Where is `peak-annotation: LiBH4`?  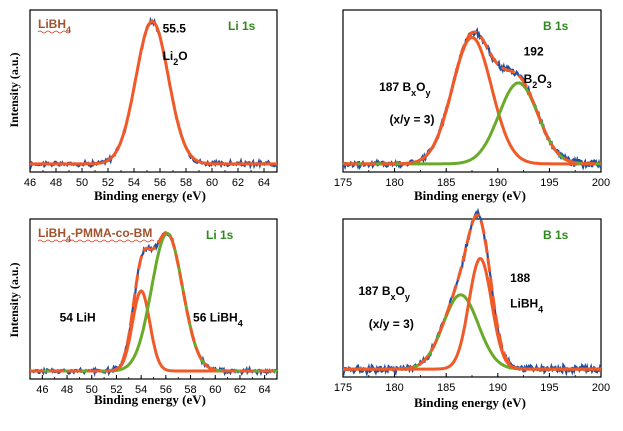 peak-annotation: LiBH4 is located at coordinates (526, 305).